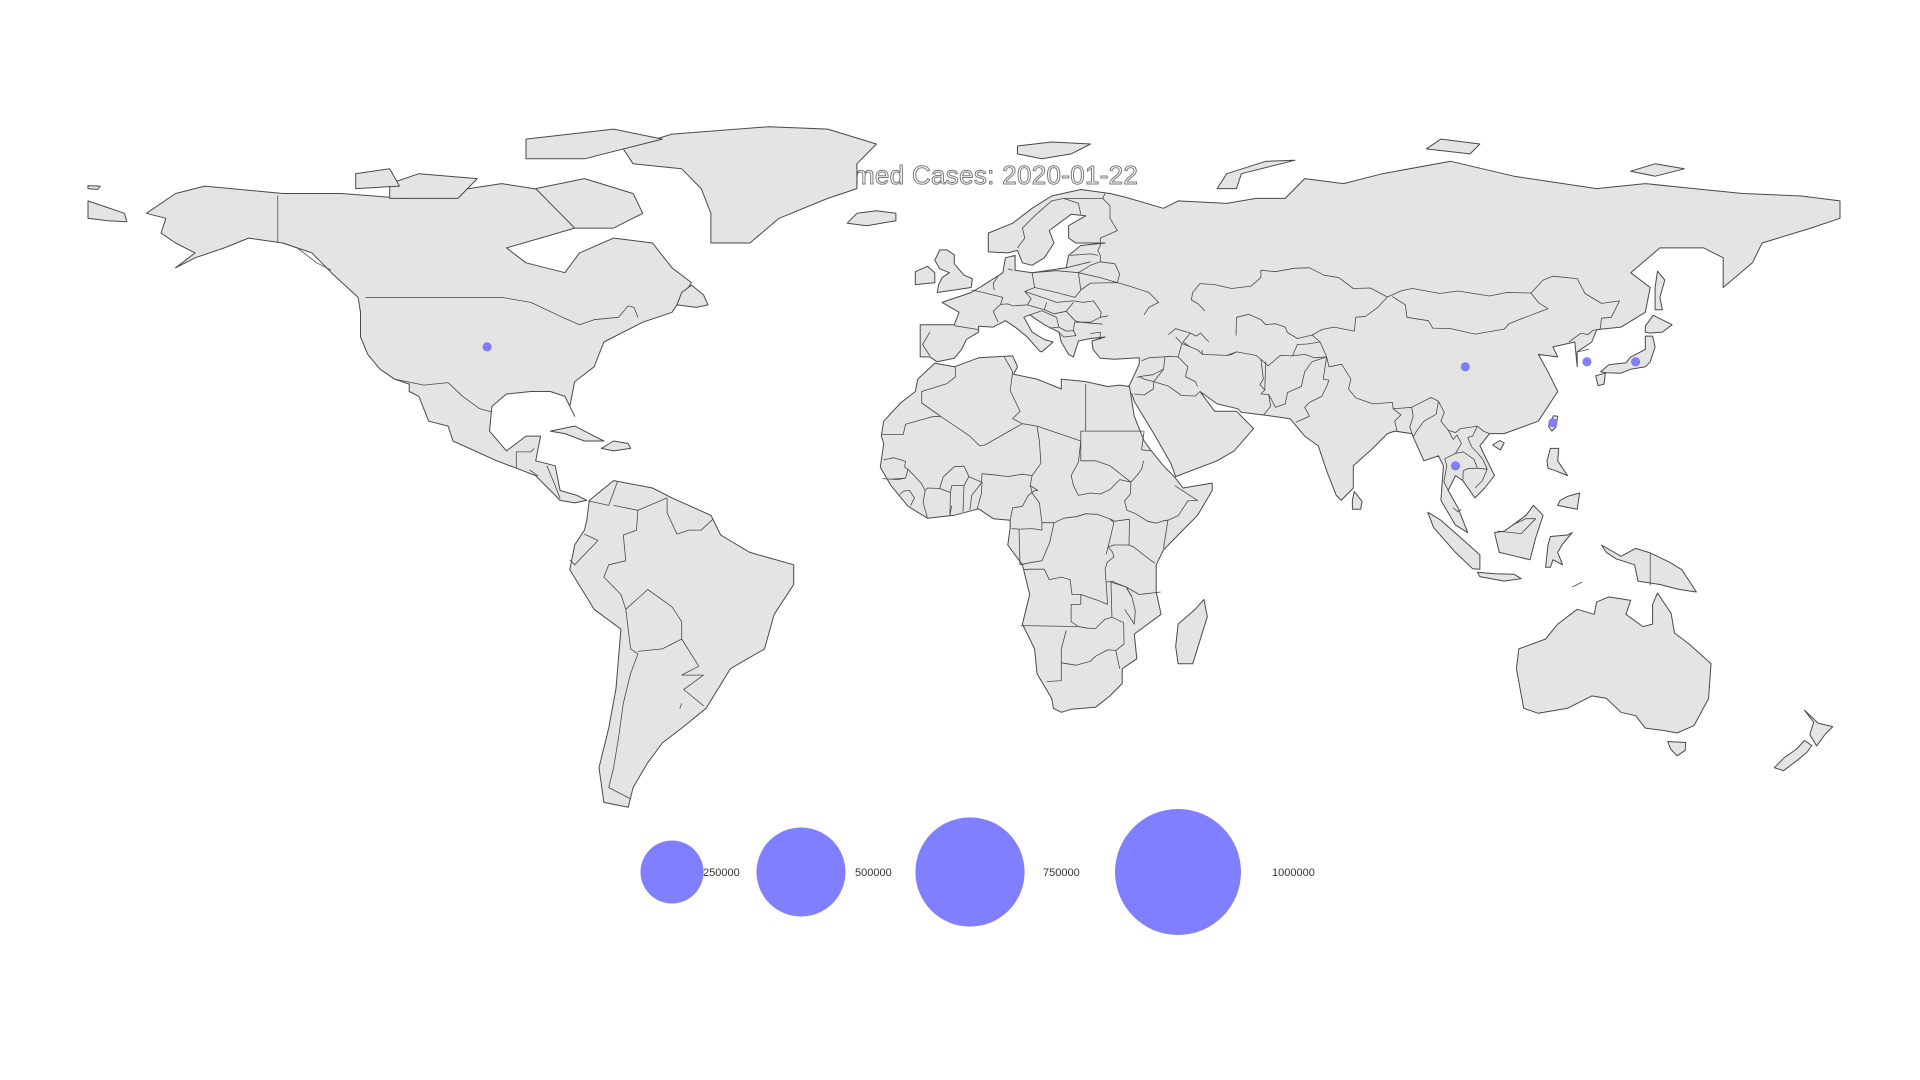 This screenshot has height=1080, width=1920. What do you see at coordinates (1677, 749) in the screenshot?
I see `land-tasmania` at bounding box center [1677, 749].